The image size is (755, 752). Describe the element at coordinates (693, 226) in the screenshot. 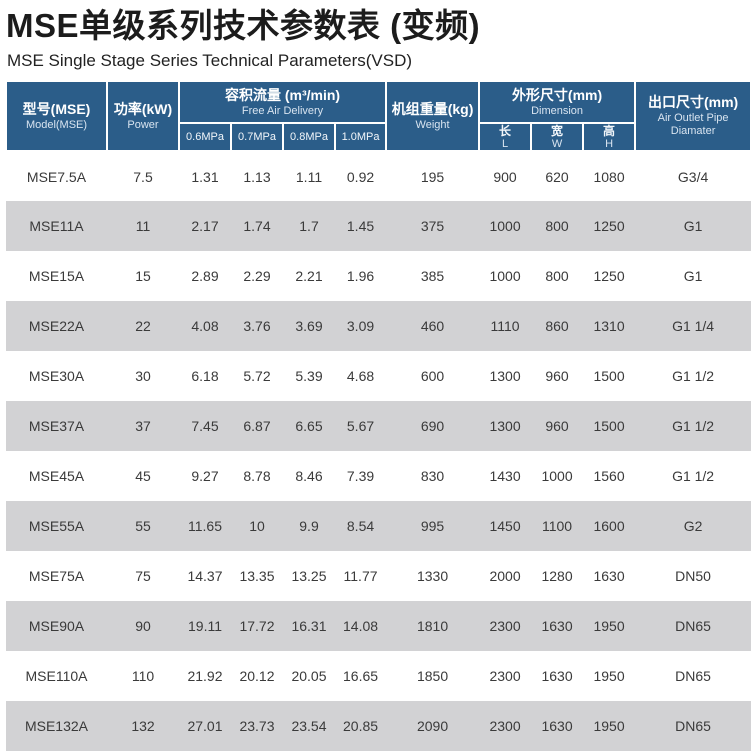

I see `cell-outlet: G1` at that location.